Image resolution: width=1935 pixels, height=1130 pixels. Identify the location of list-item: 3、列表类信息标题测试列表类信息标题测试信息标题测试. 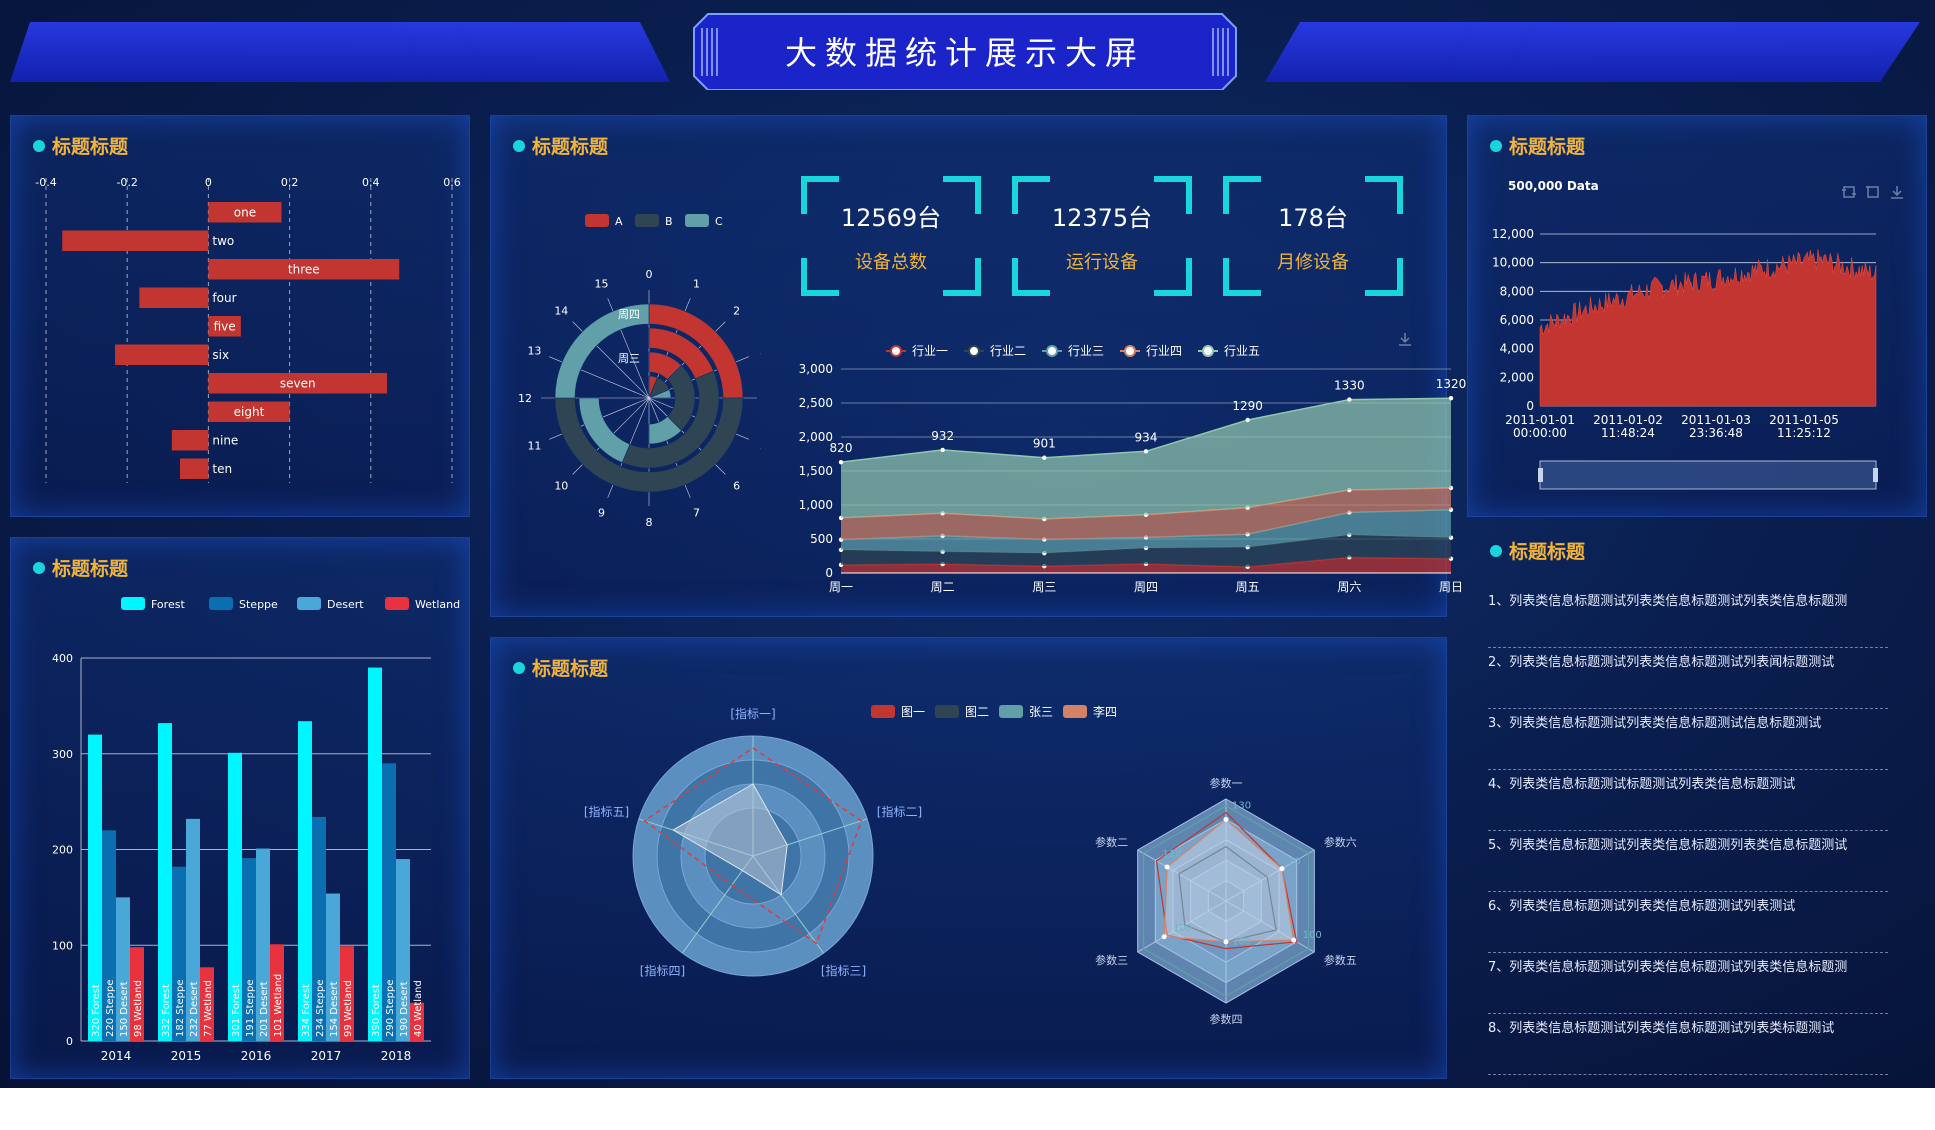
(1688, 739).